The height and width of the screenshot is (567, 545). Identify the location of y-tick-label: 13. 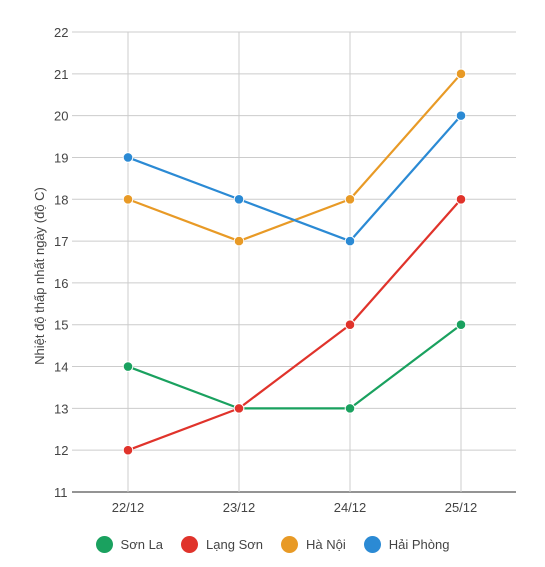
(61, 408).